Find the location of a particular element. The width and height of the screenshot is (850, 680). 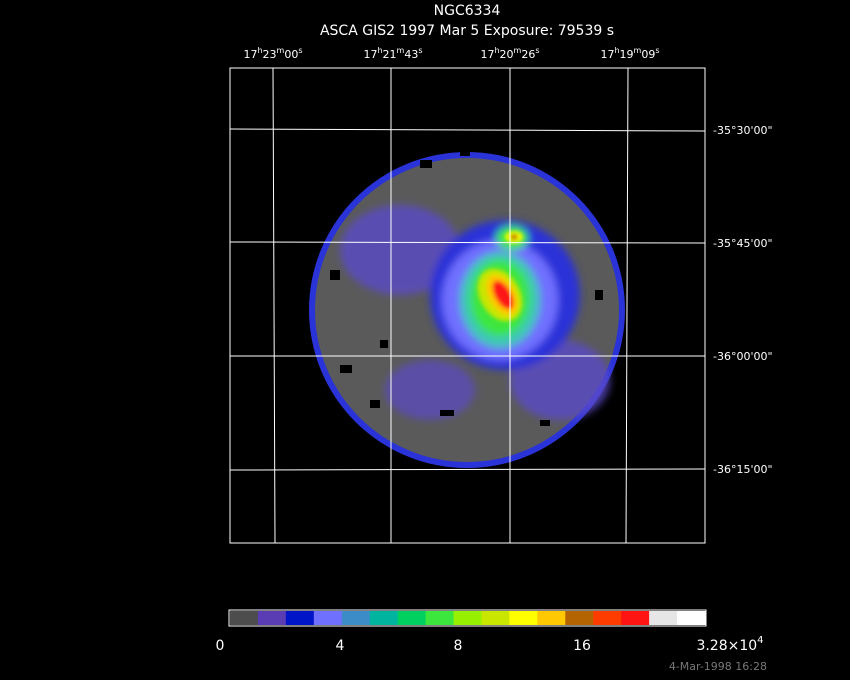

ra-value: 23 is located at coordinates (270, 54).